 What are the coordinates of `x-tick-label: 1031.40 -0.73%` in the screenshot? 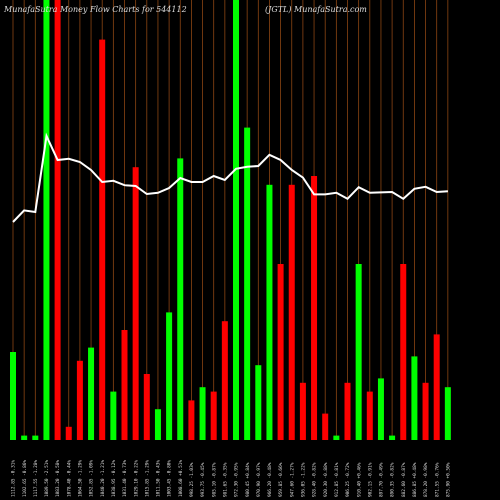 It's located at (125, 478).